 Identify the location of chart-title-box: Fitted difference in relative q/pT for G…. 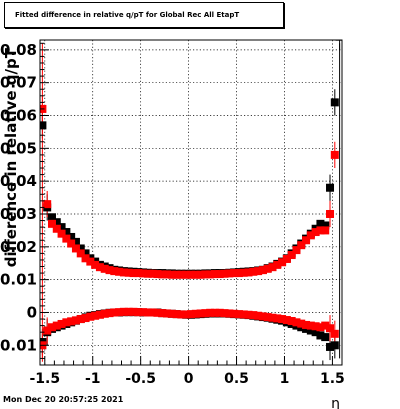
(144, 15).